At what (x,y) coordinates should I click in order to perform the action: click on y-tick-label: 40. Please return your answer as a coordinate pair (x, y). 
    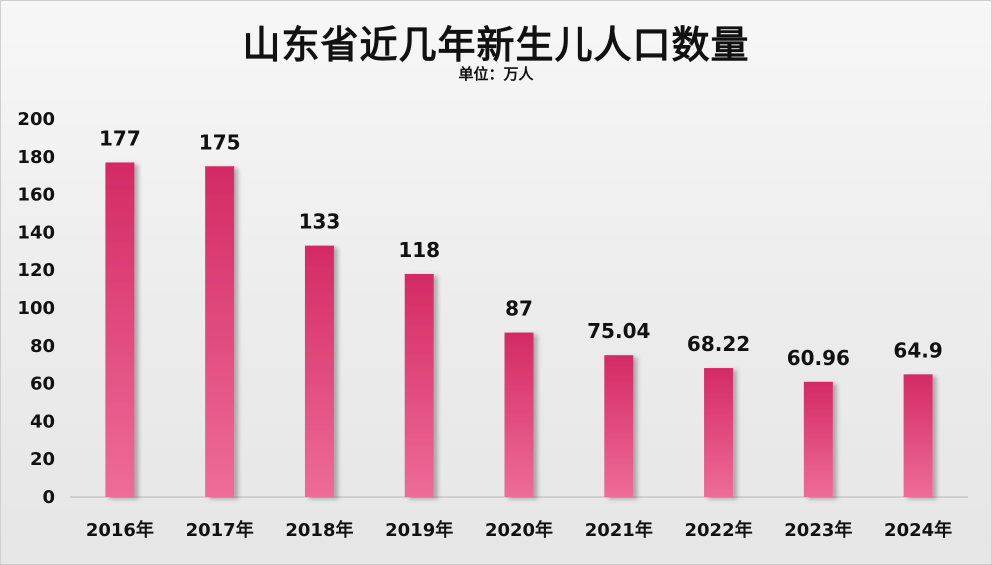
    Looking at the image, I should click on (42, 421).